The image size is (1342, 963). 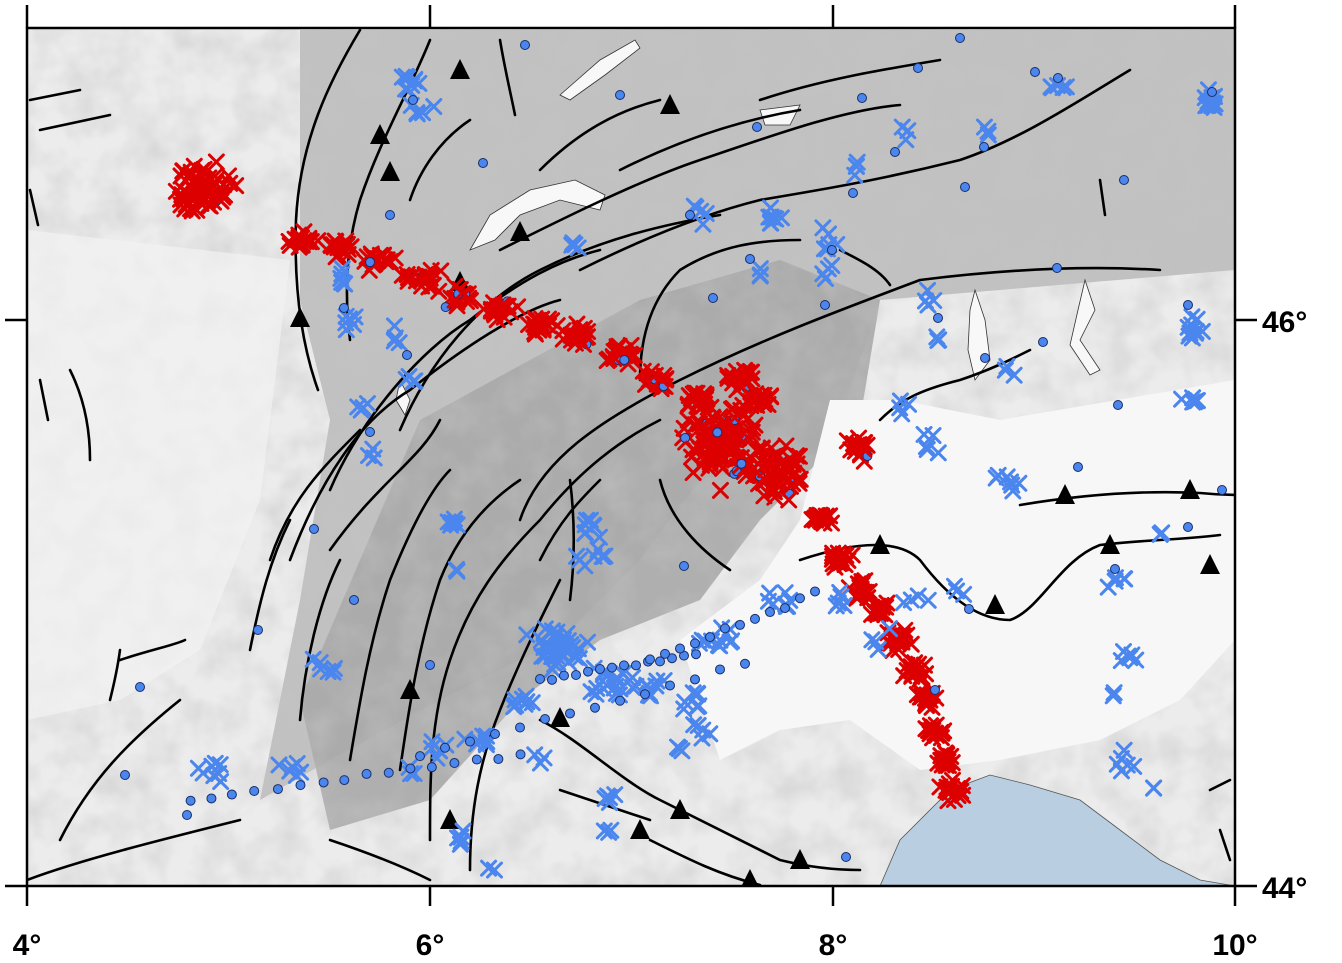 I want to click on y-tick-label: 46°, so click(x=1284, y=322).